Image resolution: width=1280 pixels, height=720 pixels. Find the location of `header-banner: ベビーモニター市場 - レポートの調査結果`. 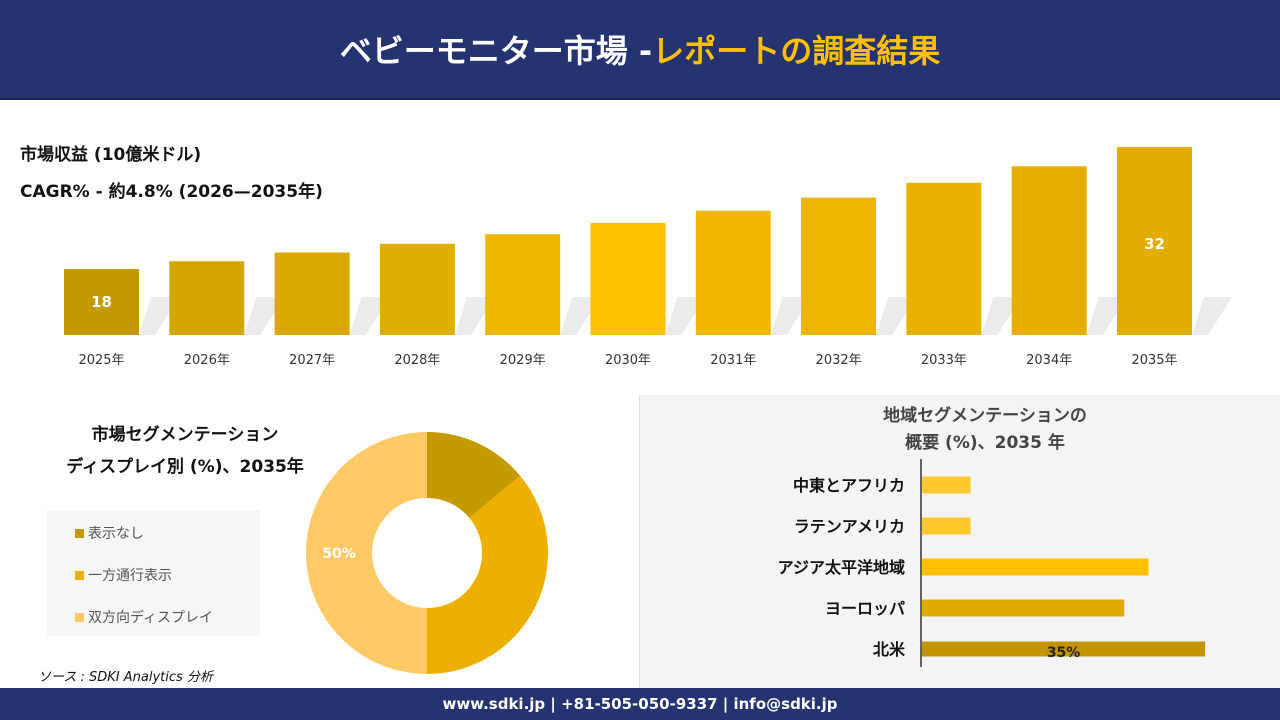

header-banner: ベビーモニター市場 - レポートの調査結果 is located at coordinates (640, 50).